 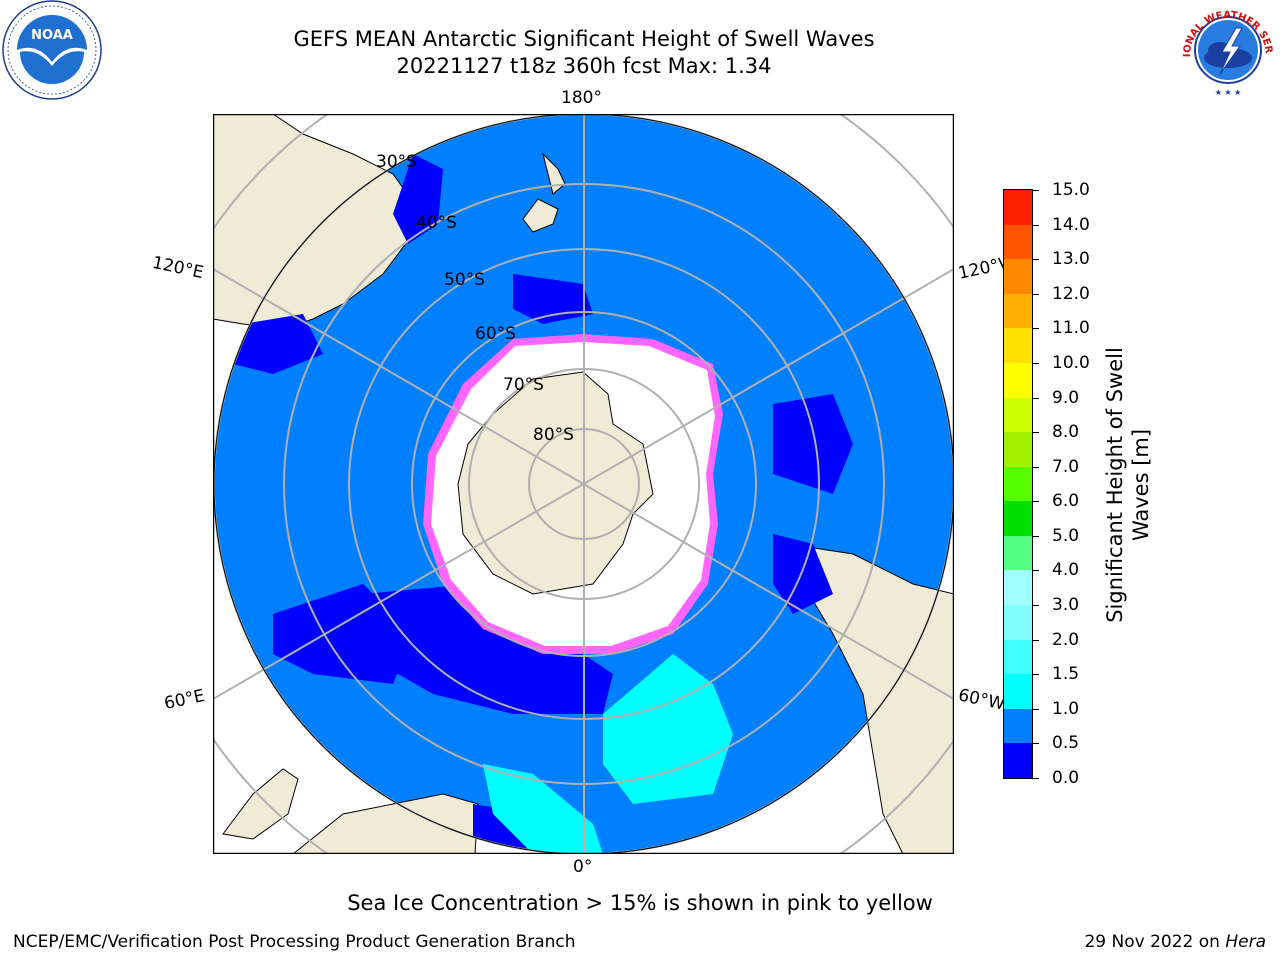 What do you see at coordinates (1071, 259) in the screenshot?
I see `colorbar-tick-label: 13.0` at bounding box center [1071, 259].